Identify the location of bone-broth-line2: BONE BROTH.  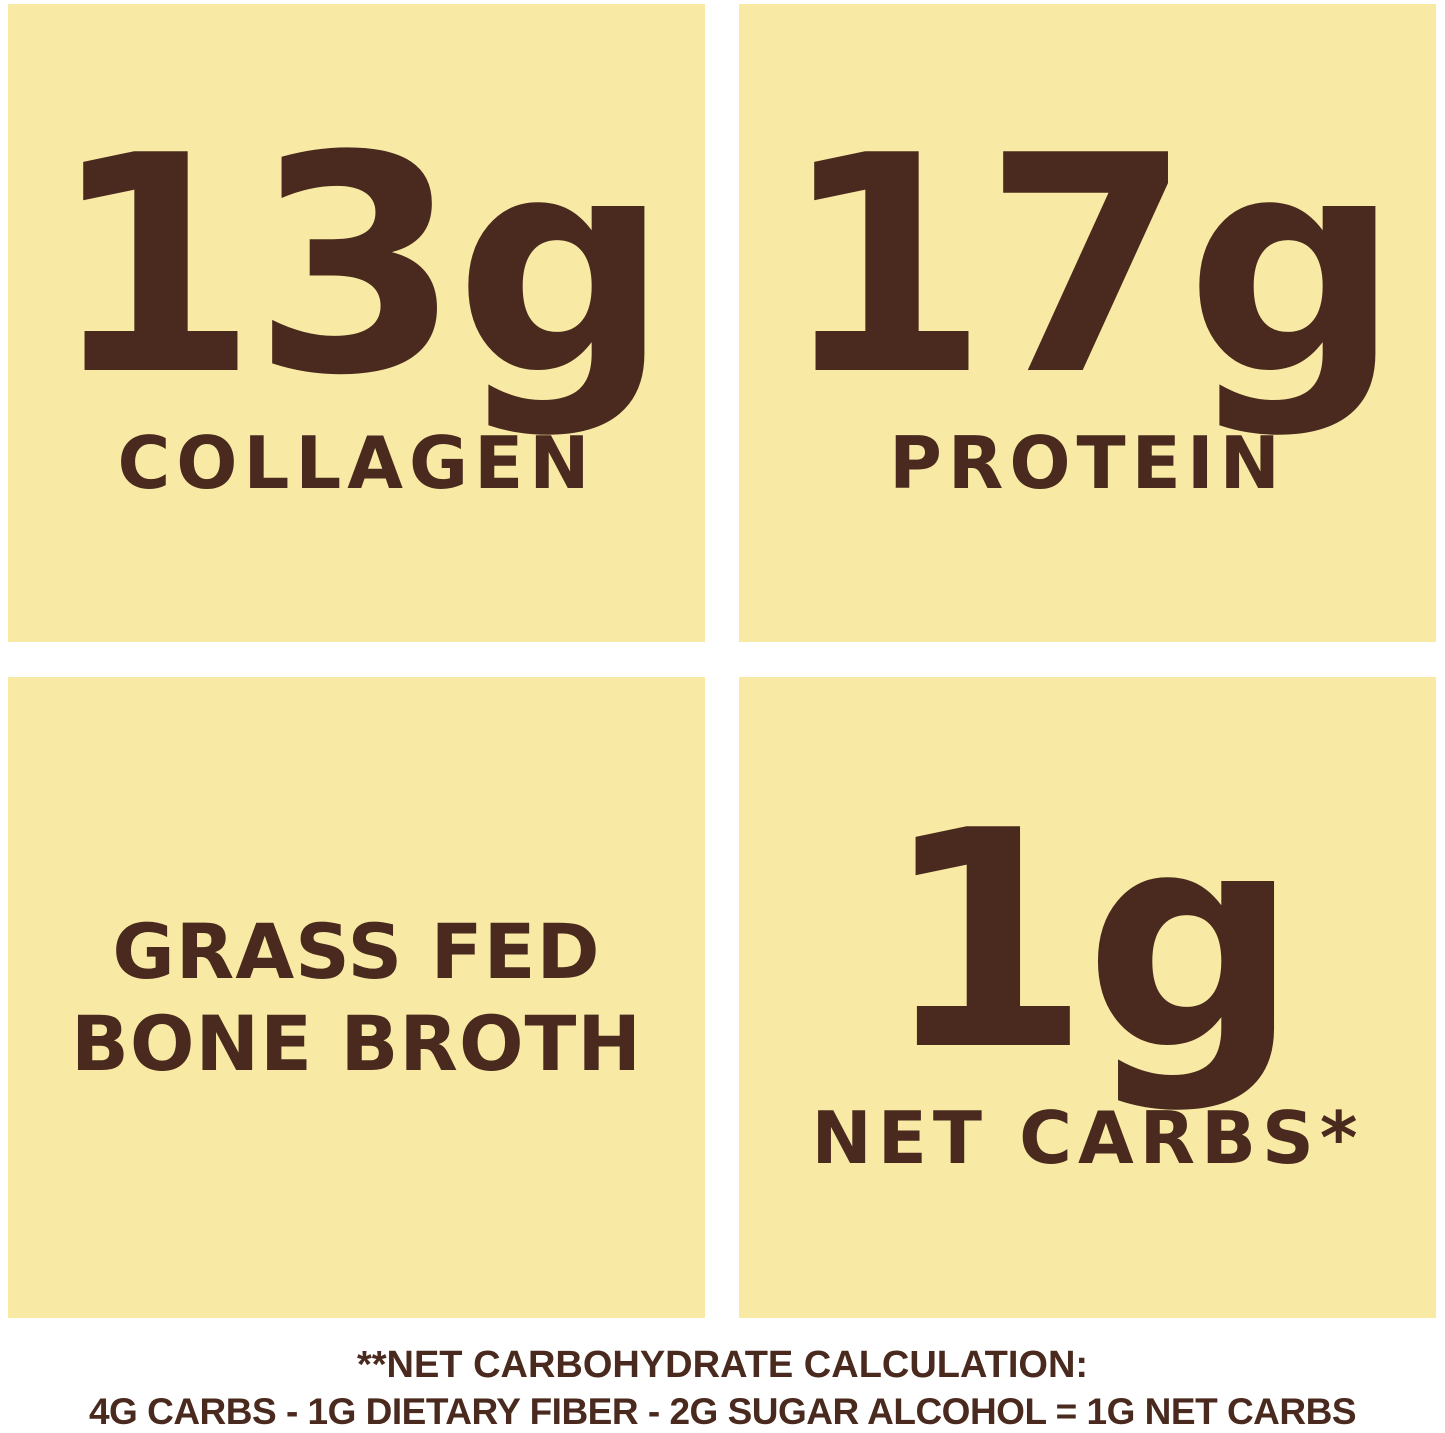
(356, 1043).